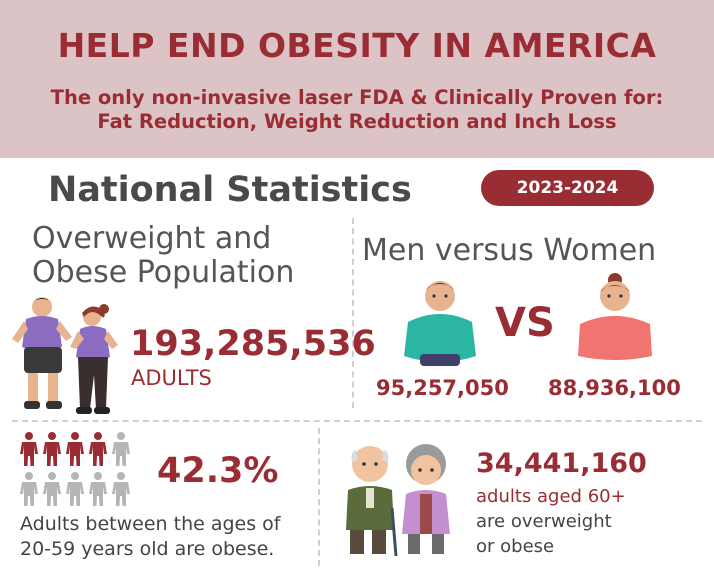 The image size is (714, 573). What do you see at coordinates (150, 524) in the screenshot?
I see `age-caption-line-1: Adults between the ages of` at bounding box center [150, 524].